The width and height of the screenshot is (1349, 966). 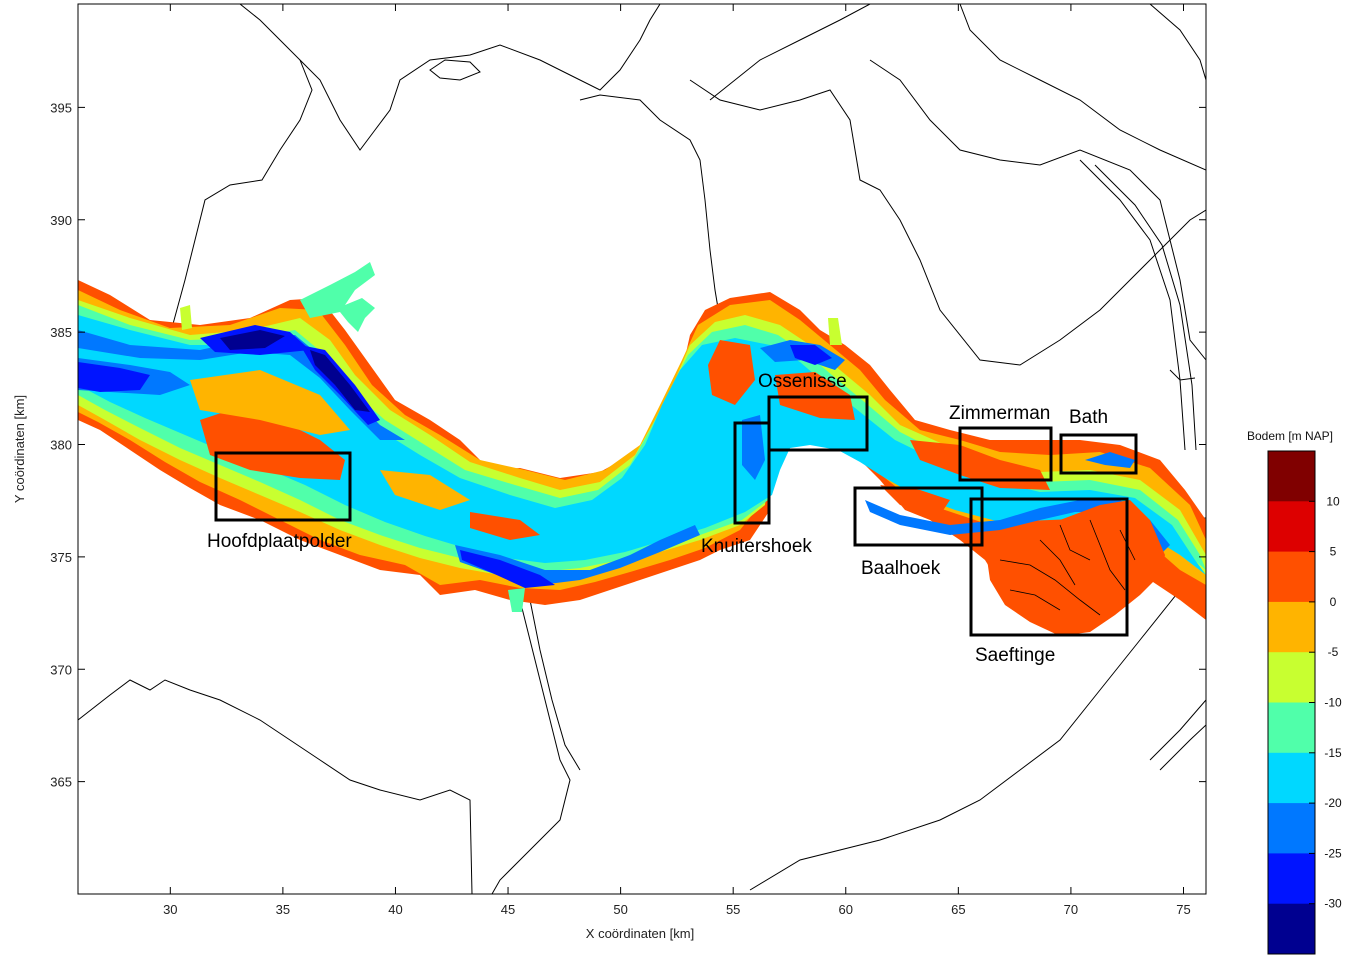 What do you see at coordinates (918, 516) in the screenshot?
I see `region-box-baalhoek` at bounding box center [918, 516].